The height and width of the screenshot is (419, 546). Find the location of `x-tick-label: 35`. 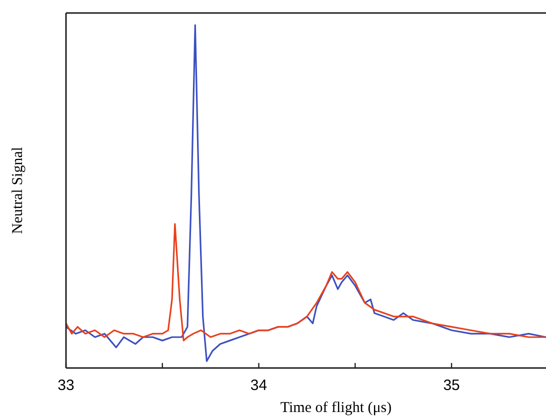

x-tick-label: 35 is located at coordinates (451, 385).